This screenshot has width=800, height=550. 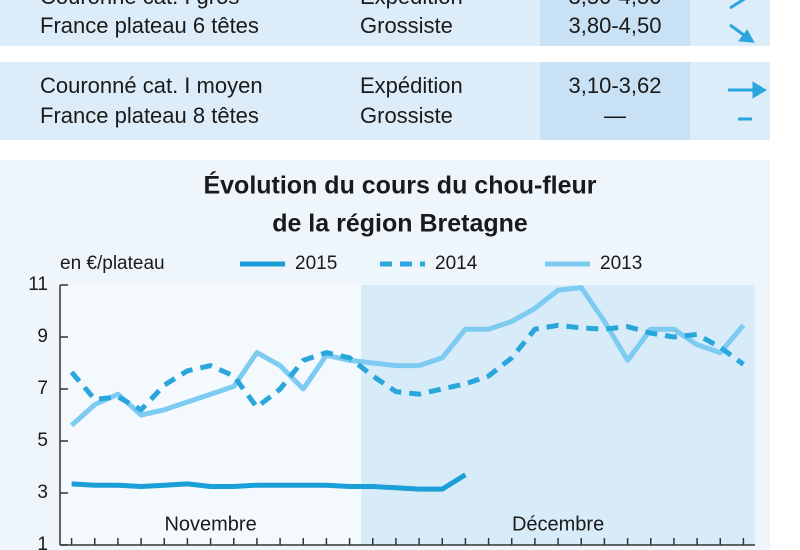 What do you see at coordinates (42, 388) in the screenshot?
I see `y-tick-label: 7` at bounding box center [42, 388].